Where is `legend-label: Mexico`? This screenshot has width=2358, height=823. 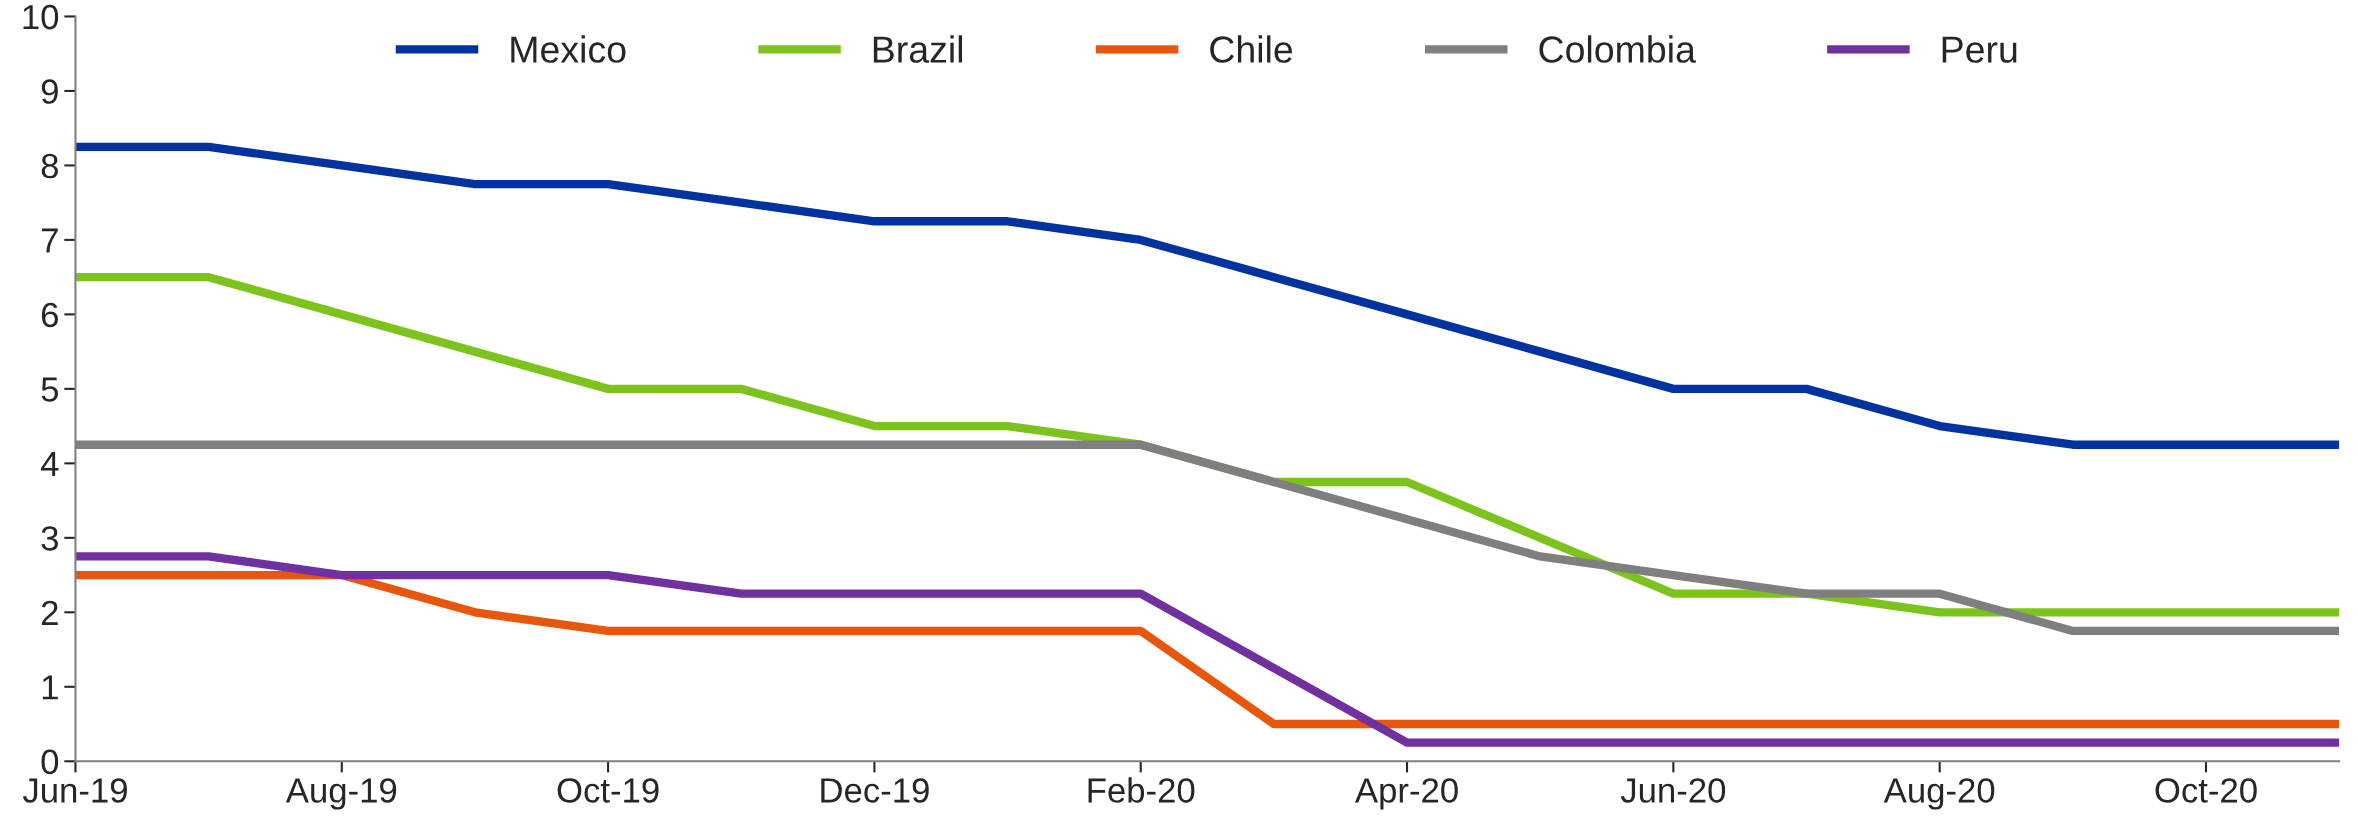
legend-label: Mexico is located at coordinates (568, 49).